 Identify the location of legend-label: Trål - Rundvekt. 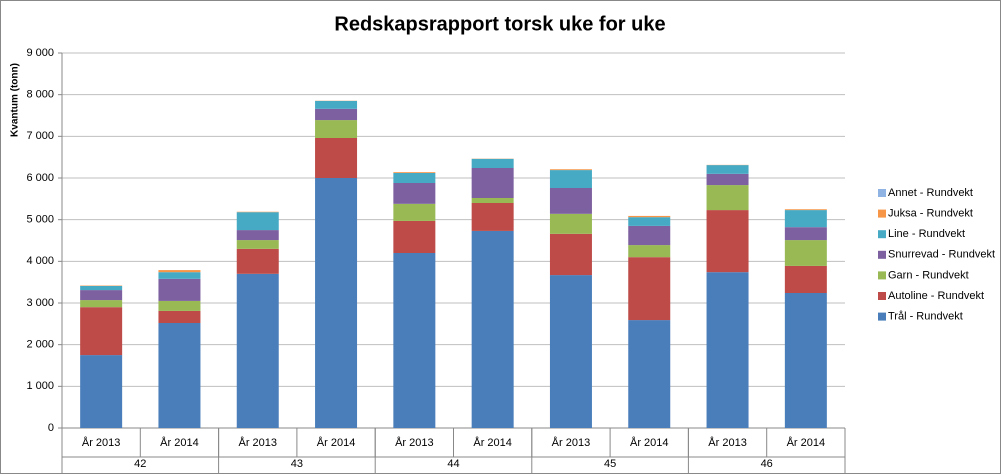
(925, 317).